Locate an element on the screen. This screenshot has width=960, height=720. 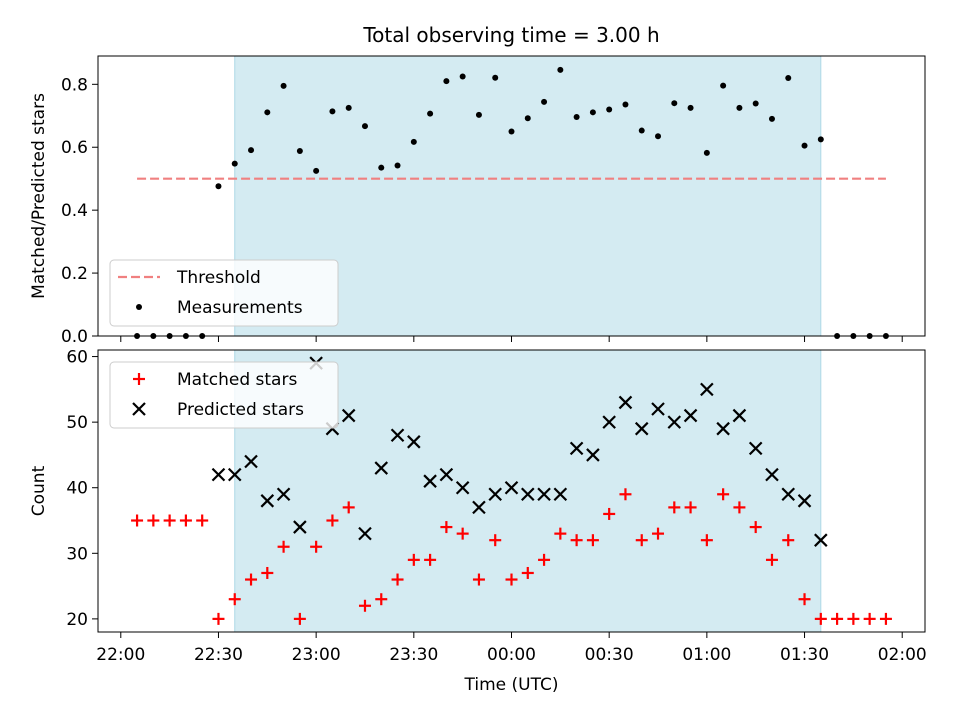
x-tick-label: 23:00 is located at coordinates (316, 655).